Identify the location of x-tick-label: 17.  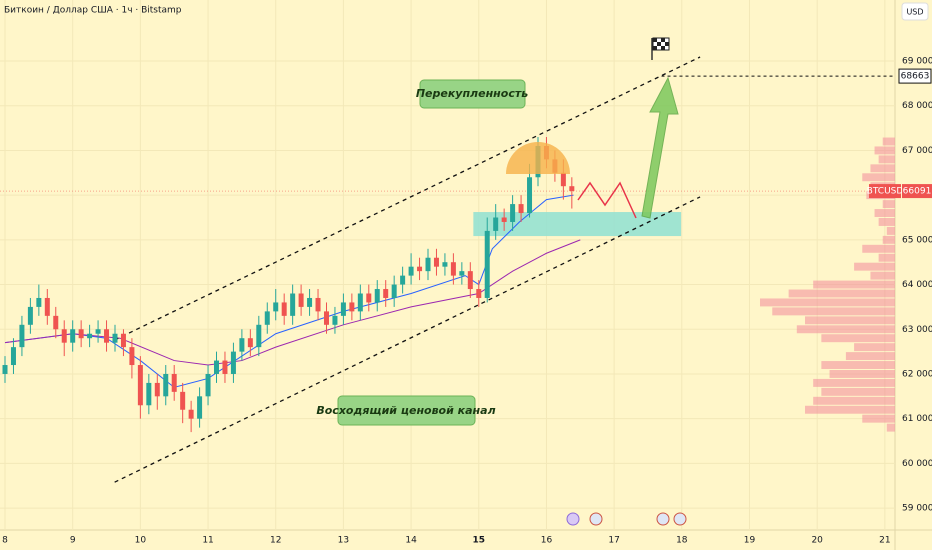
(613, 541).